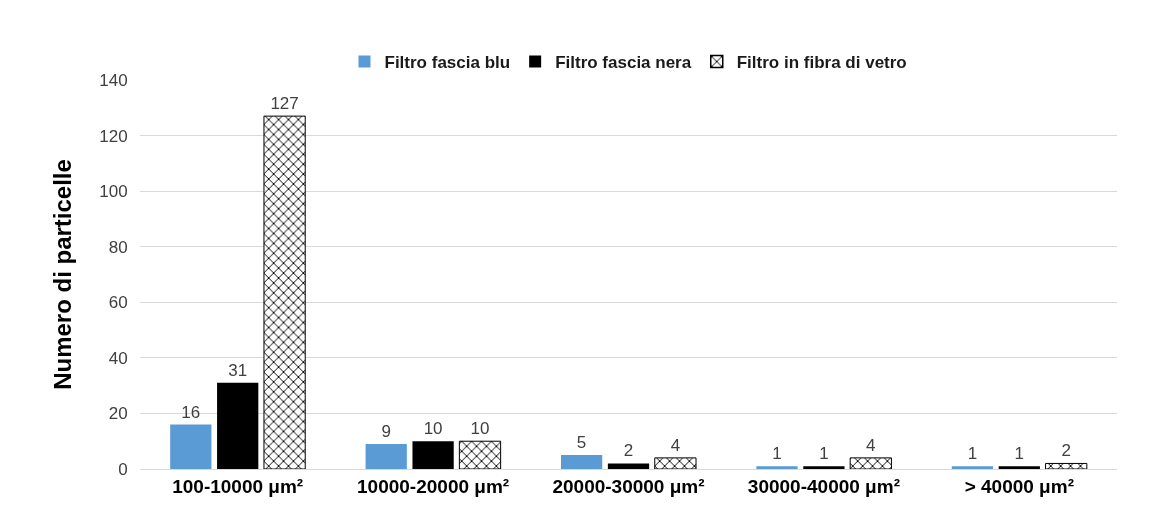  Describe the element at coordinates (238, 486) in the screenshot. I see `x-tick-label: 100-10000 μm²` at that location.